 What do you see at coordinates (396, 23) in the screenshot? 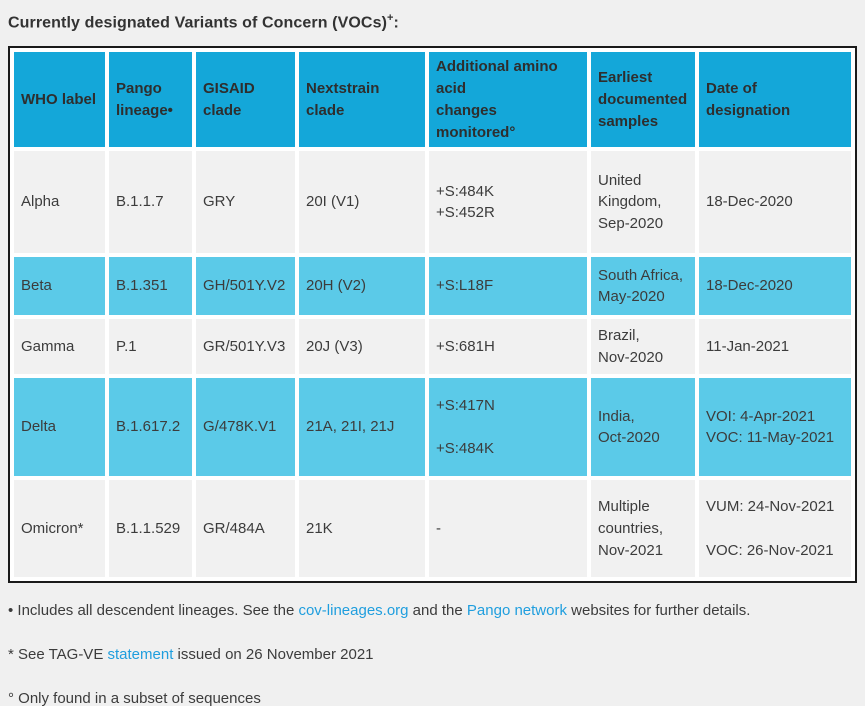
I see `page-title-colon: :` at bounding box center [396, 23].